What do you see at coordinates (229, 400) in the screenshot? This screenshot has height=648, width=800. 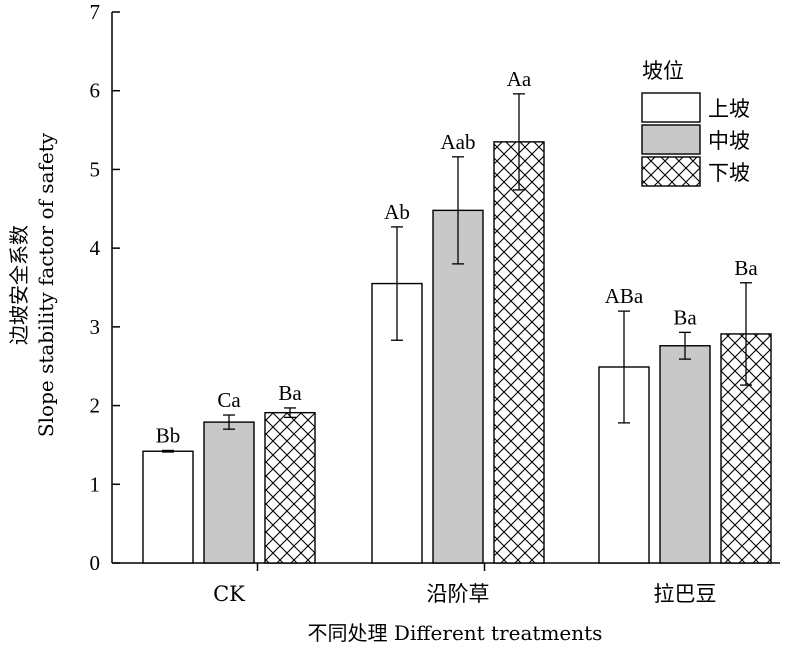 I see `data-label: Ca` at bounding box center [229, 400].